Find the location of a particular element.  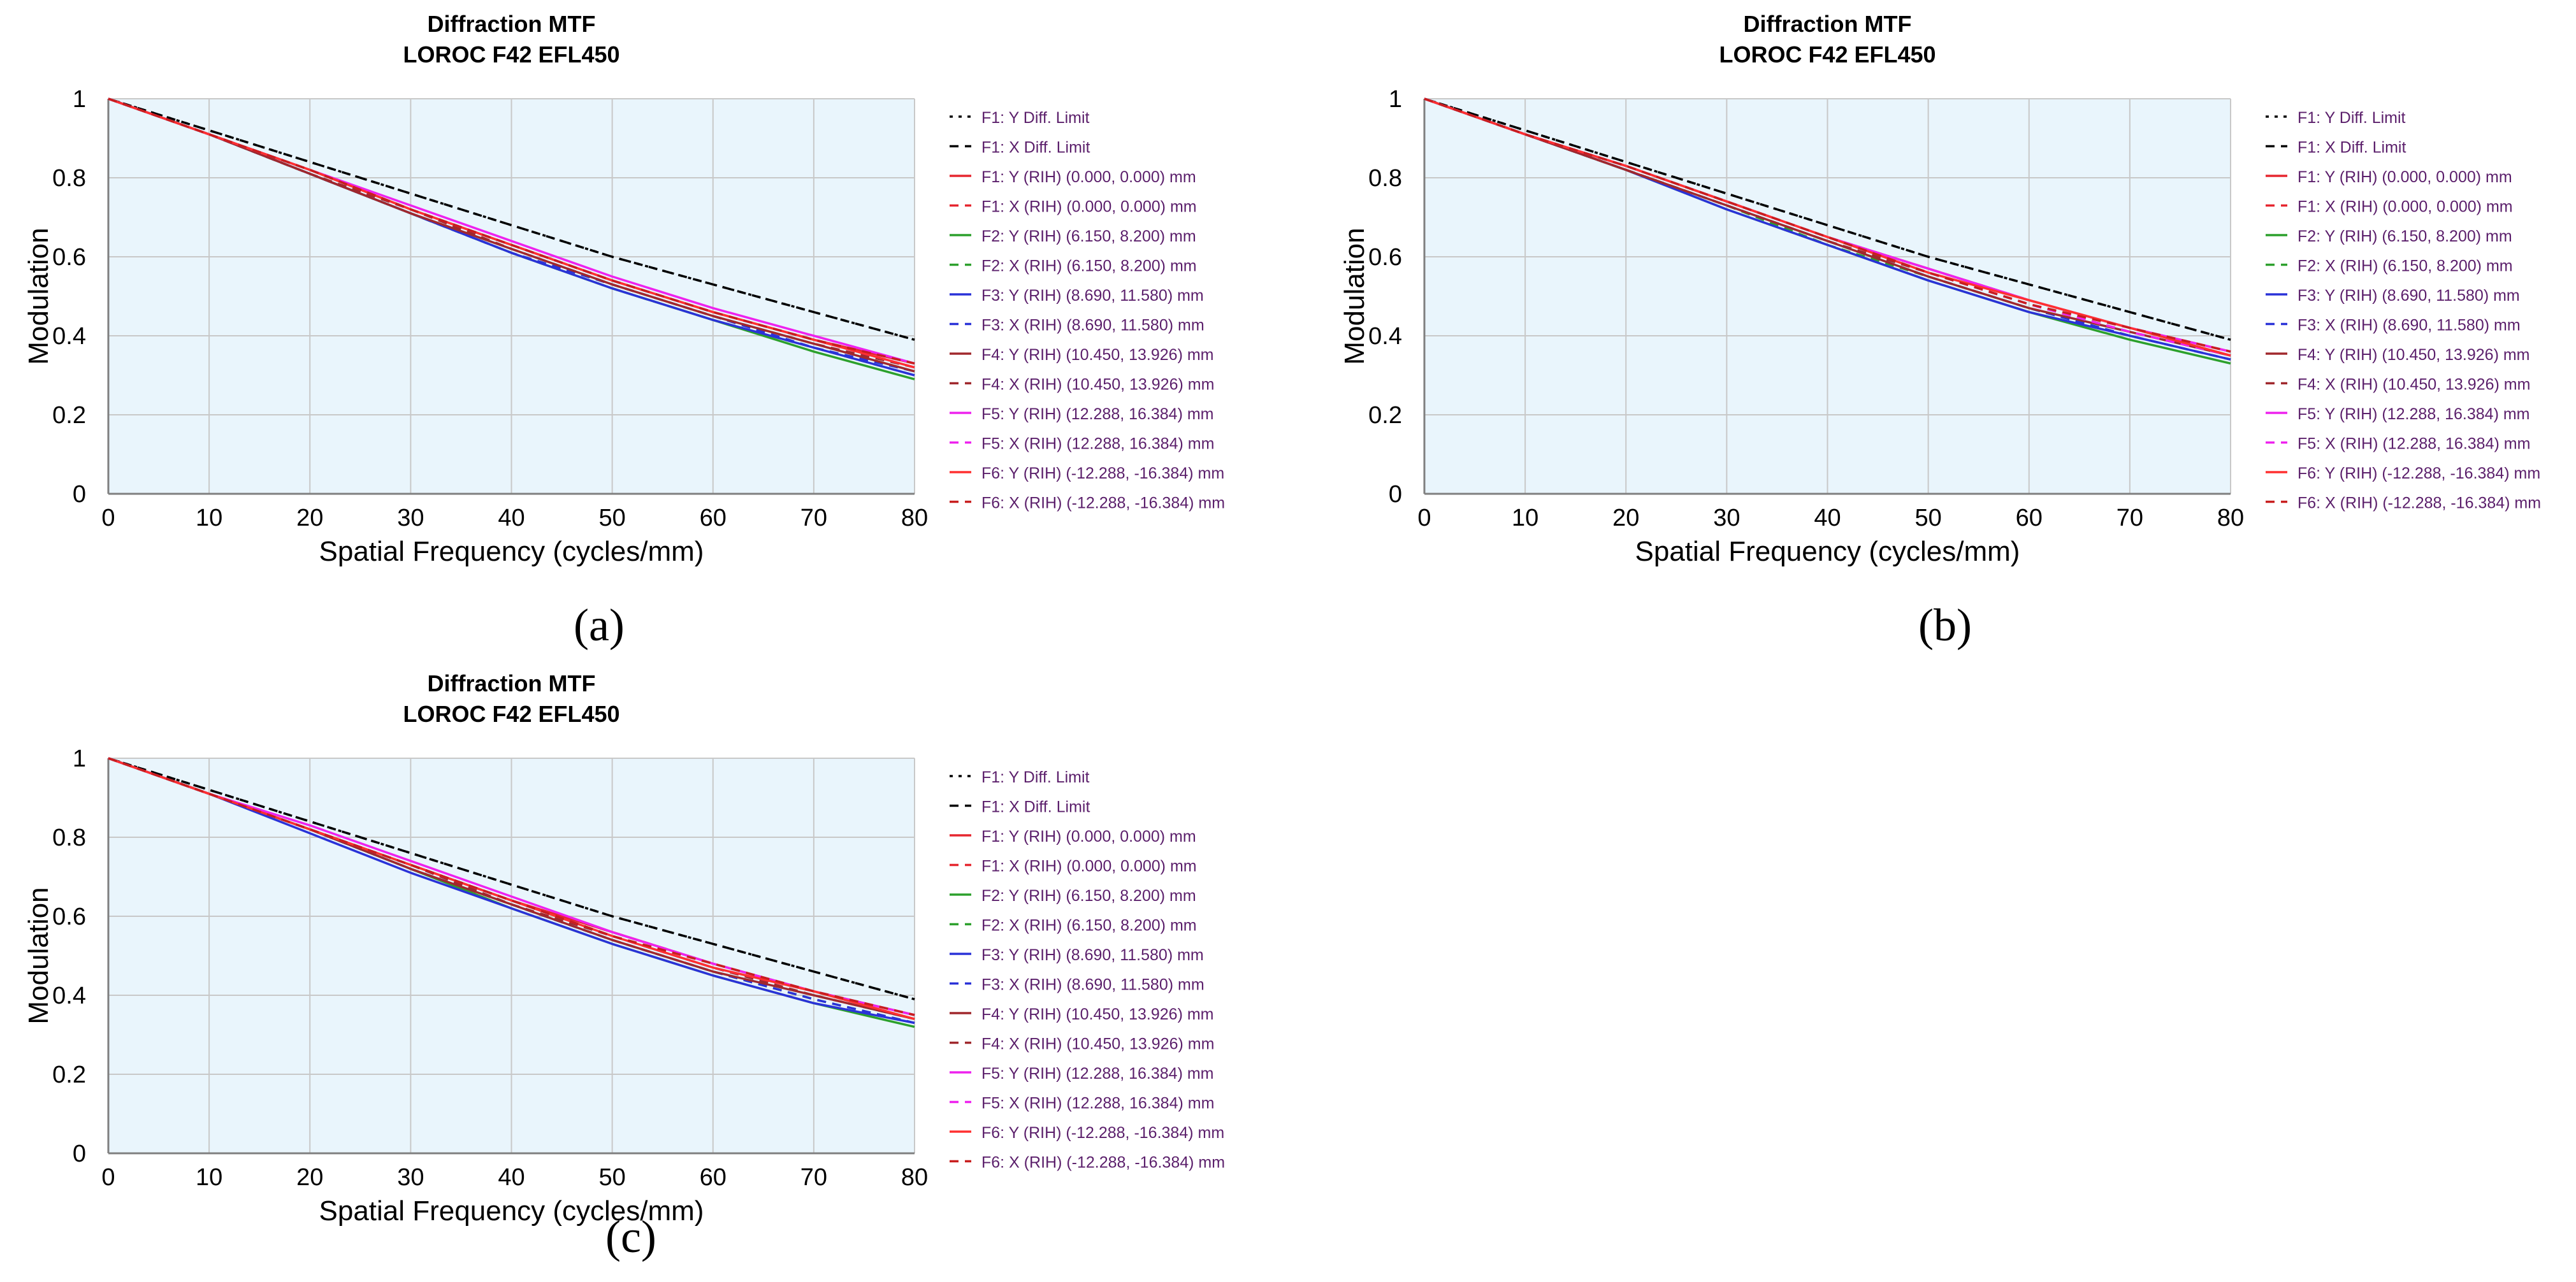

chart-c-x-tick-label: 80 is located at coordinates (914, 1177).